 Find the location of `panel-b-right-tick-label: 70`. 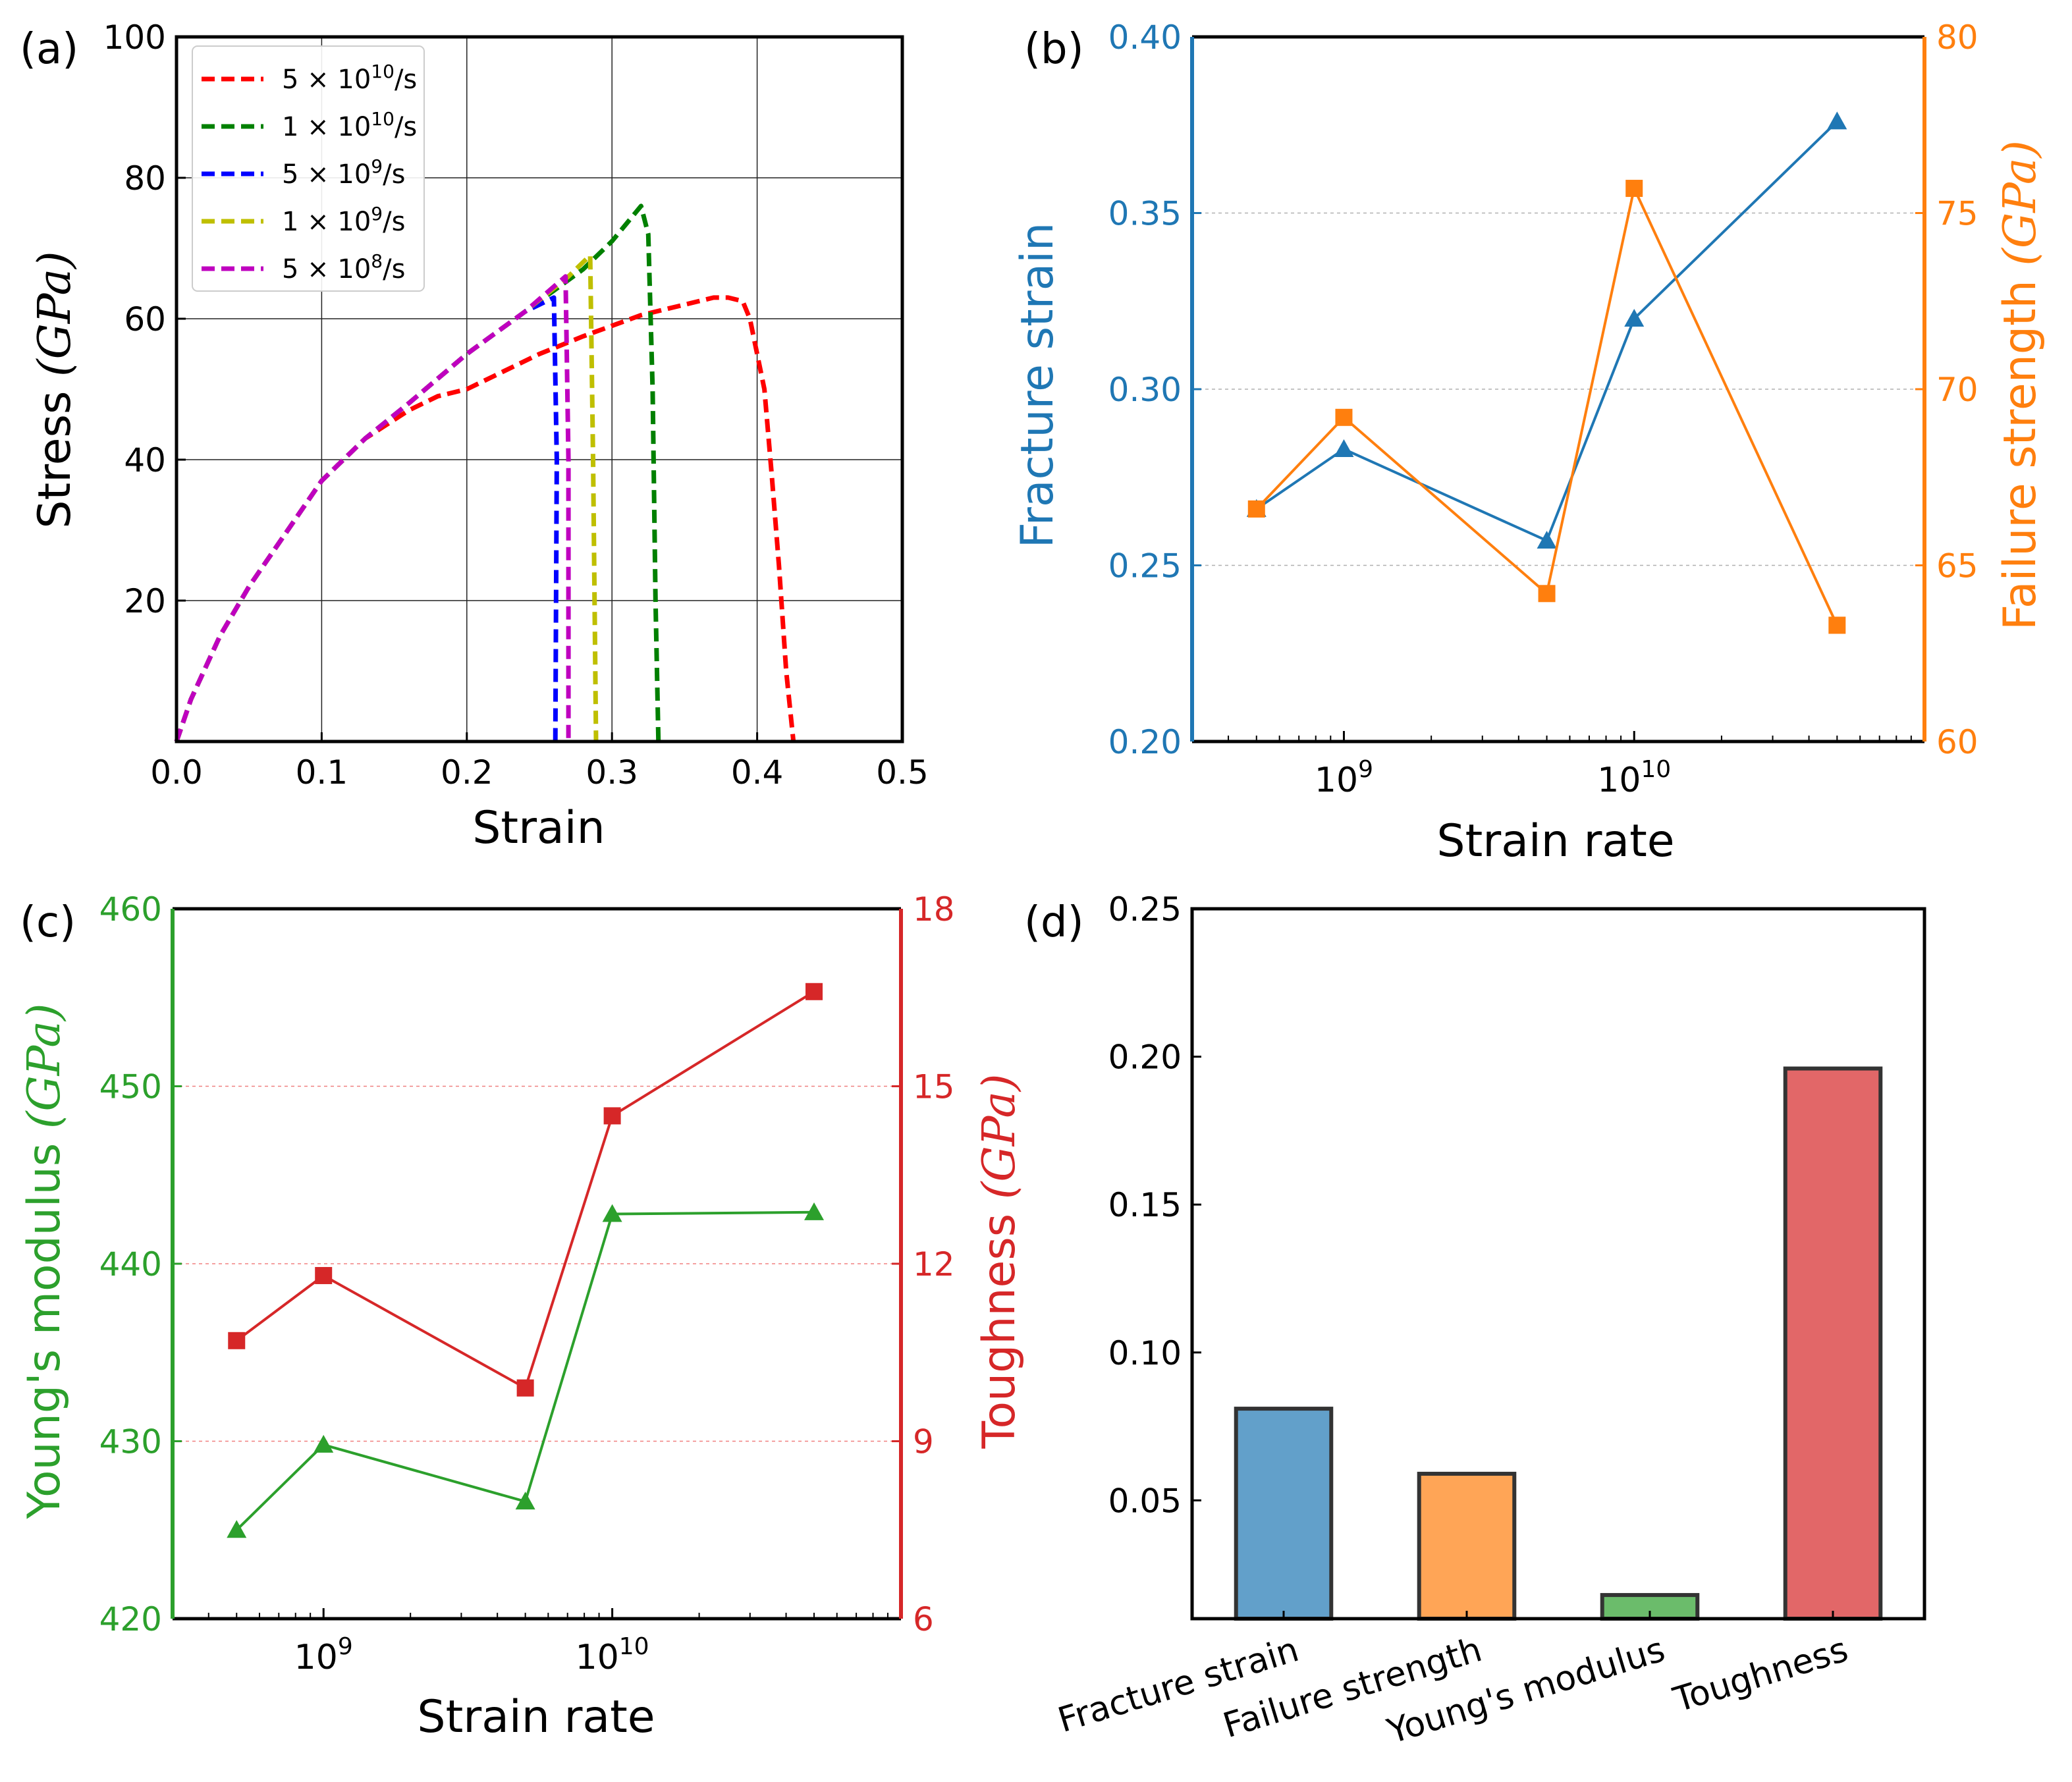

panel-b-right-tick-label: 70 is located at coordinates (1957, 390).